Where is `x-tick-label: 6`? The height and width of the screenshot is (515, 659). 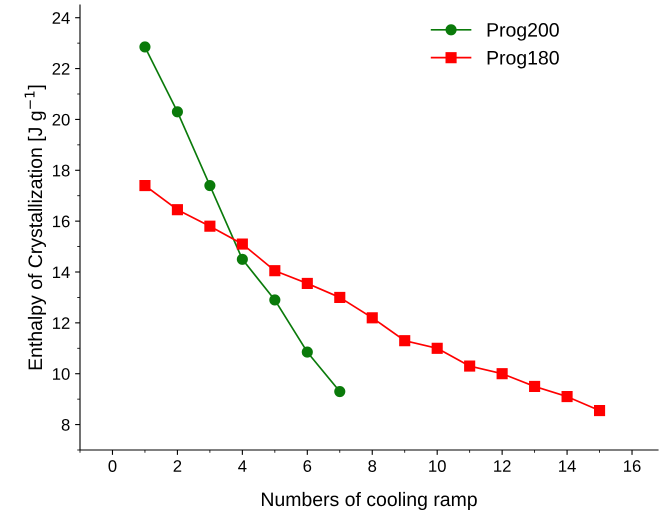
x-tick-label: 6 is located at coordinates (308, 466).